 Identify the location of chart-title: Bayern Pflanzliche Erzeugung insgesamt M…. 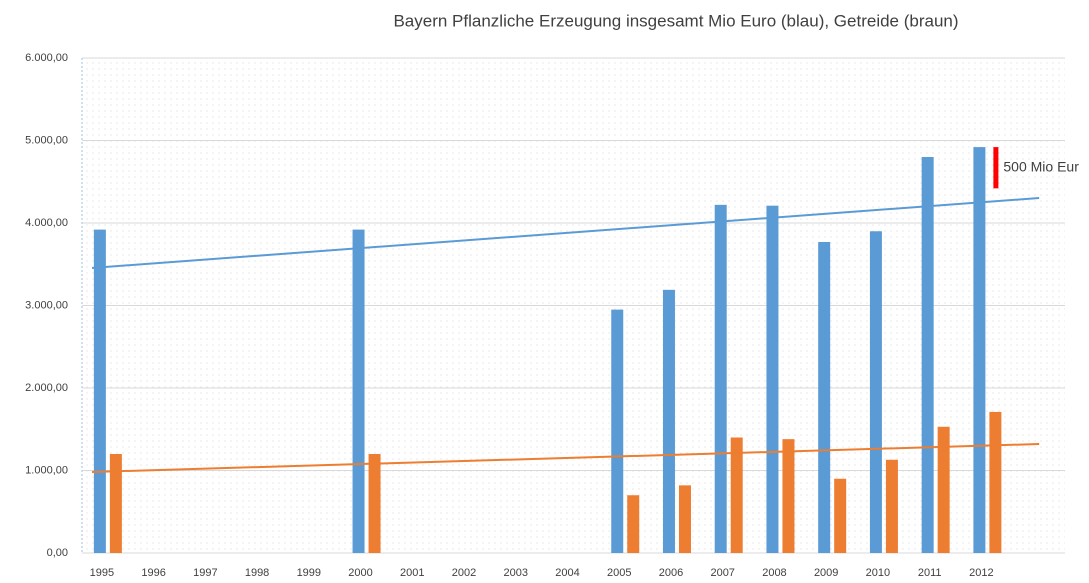
(675, 20).